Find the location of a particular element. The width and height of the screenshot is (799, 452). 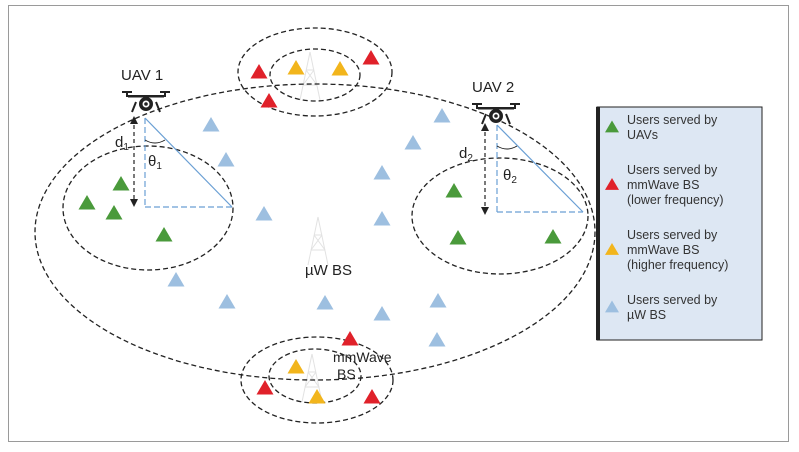

uav2-drone-icon is located at coordinates (496, 113).